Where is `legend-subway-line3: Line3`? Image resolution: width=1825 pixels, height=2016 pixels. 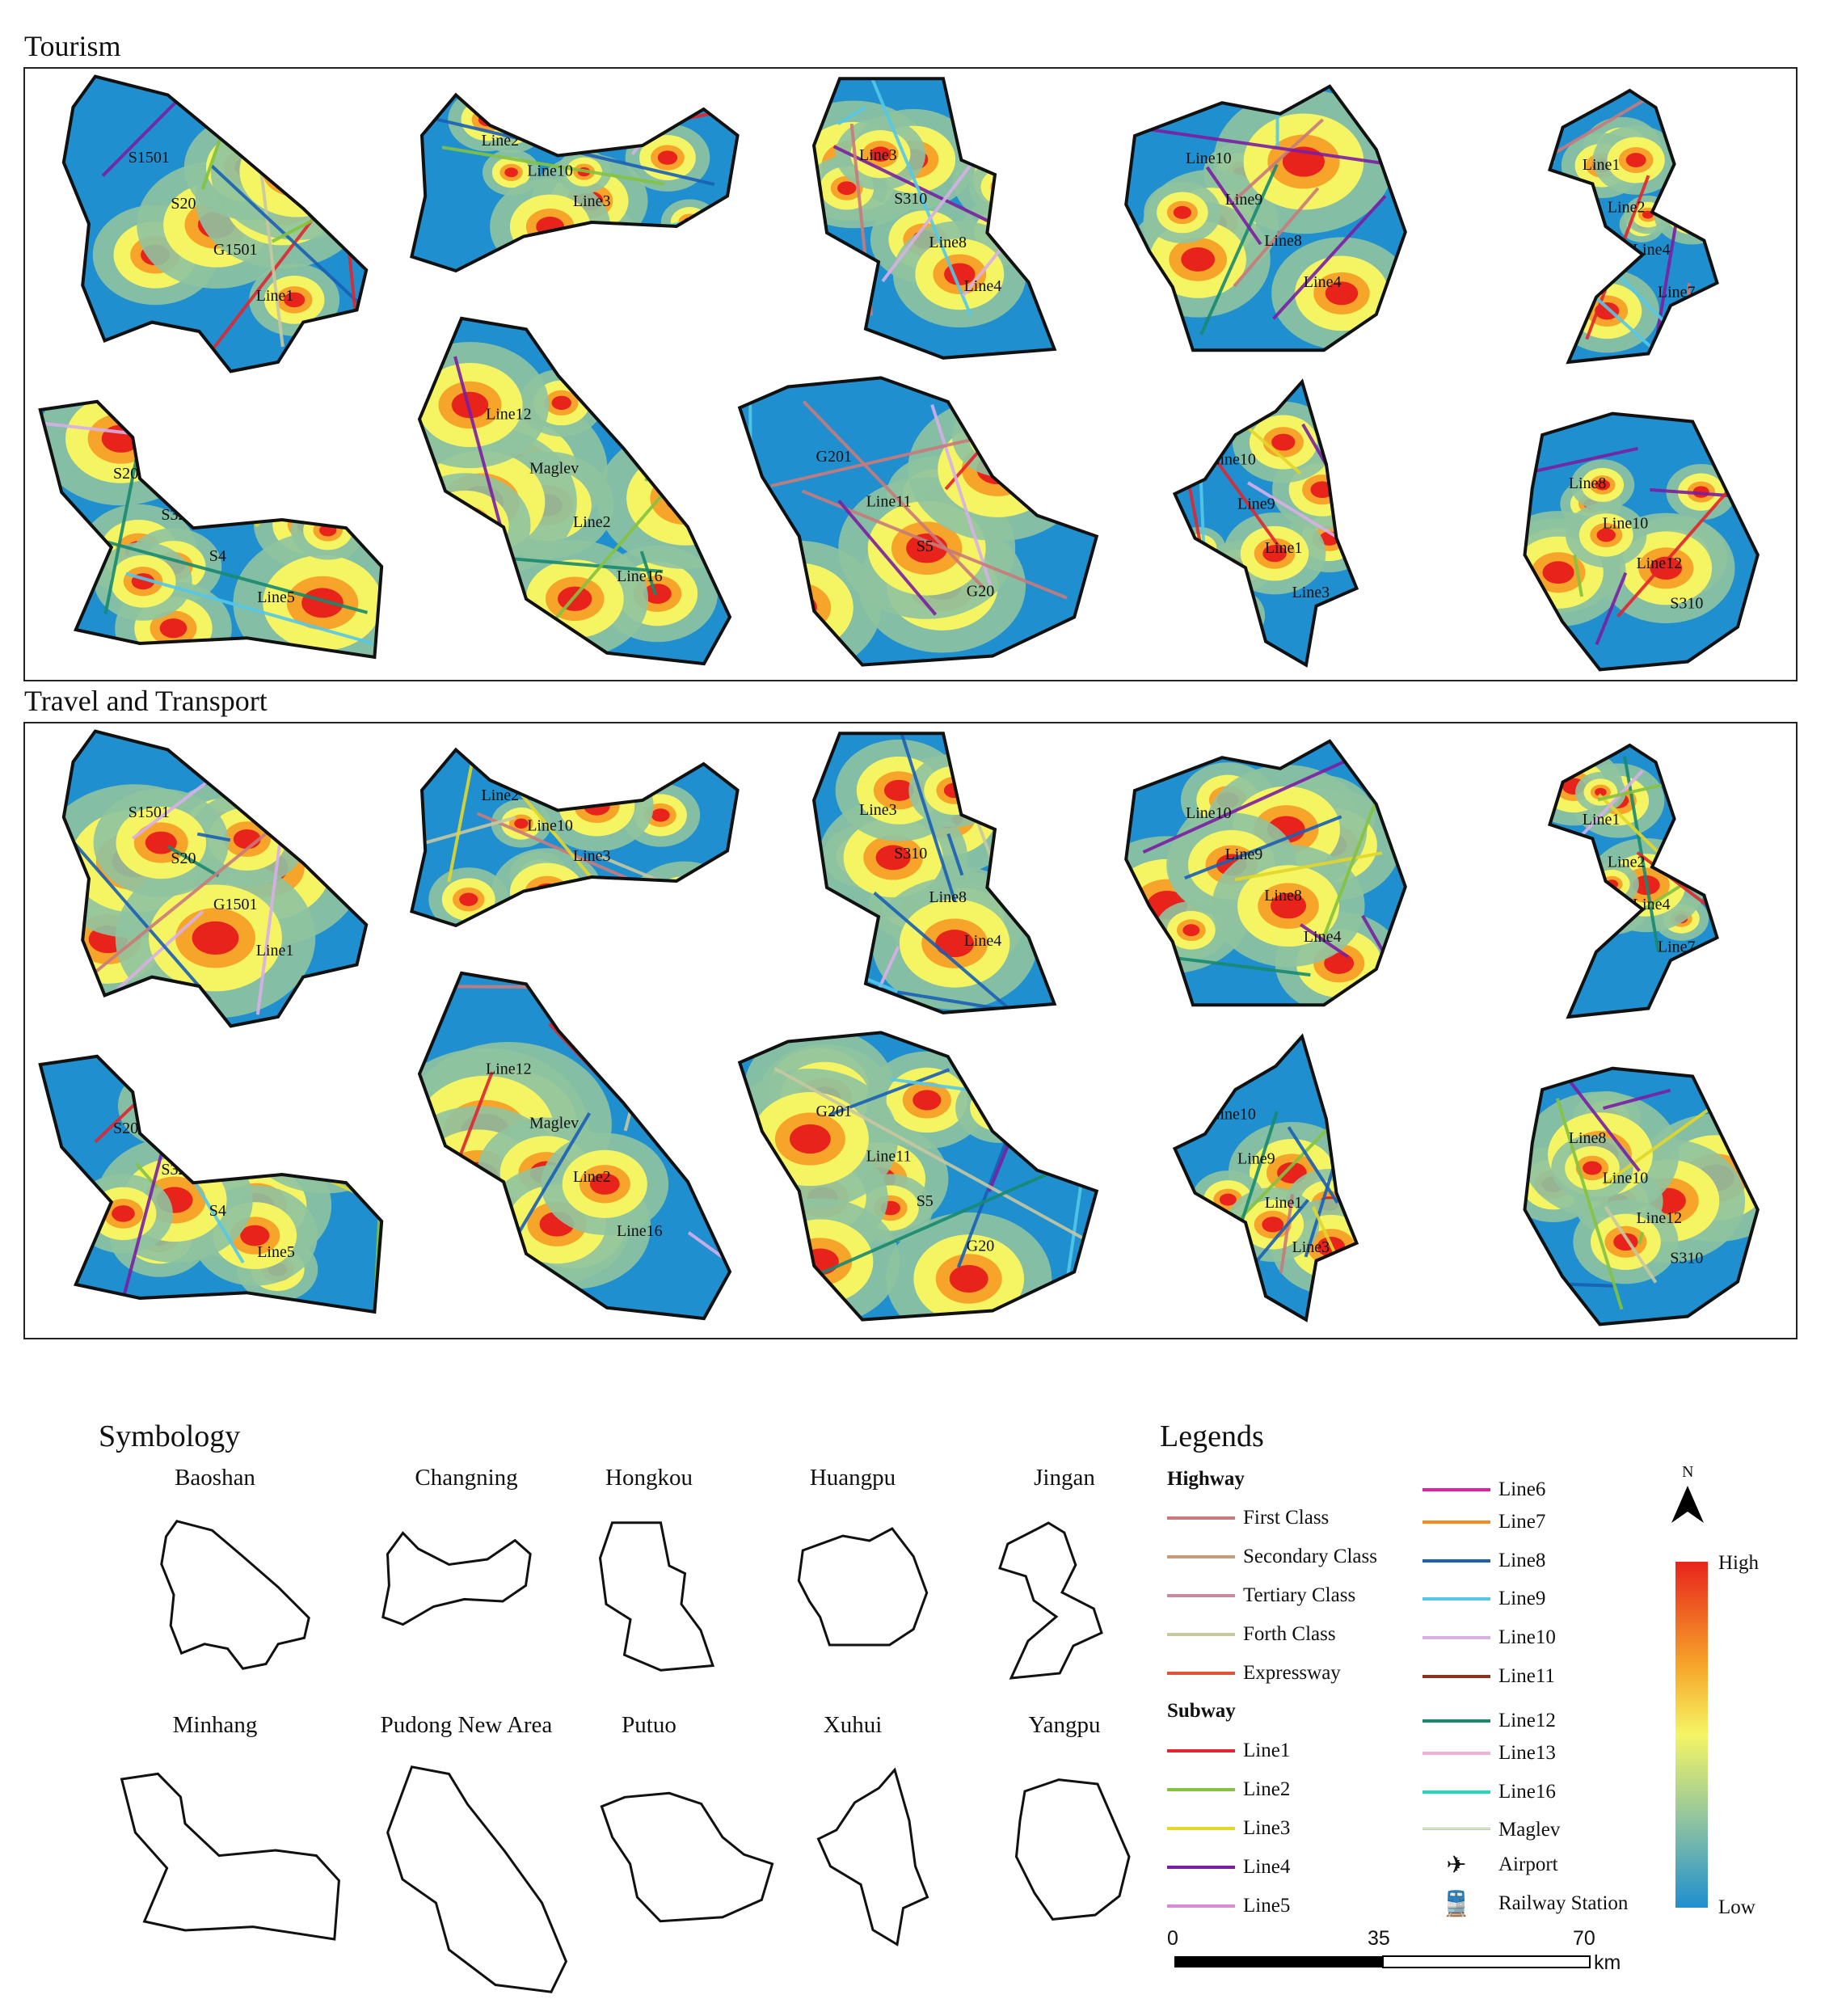 legend-subway-line3: Line3 is located at coordinates (1228, 1829).